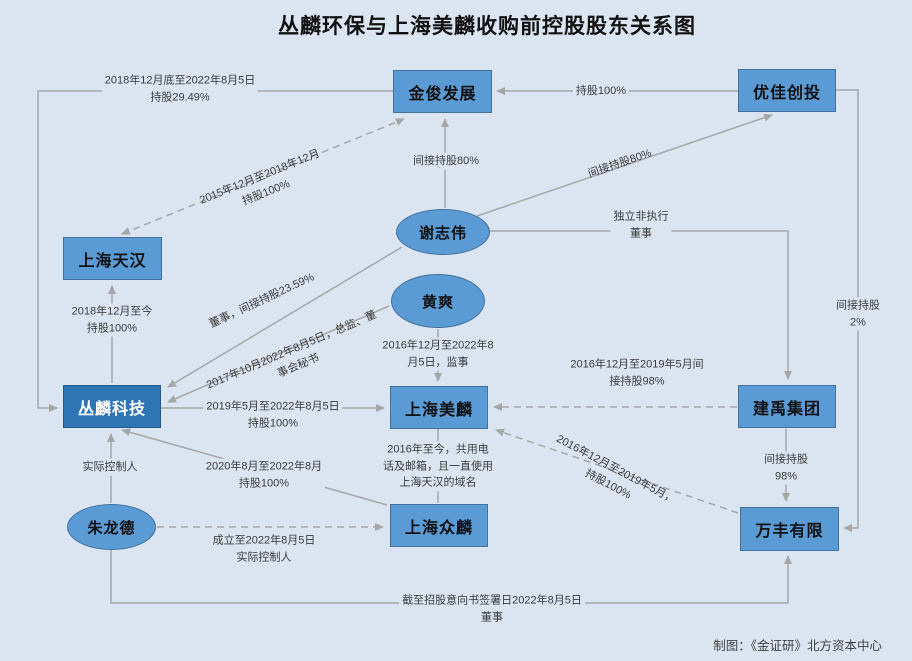  What do you see at coordinates (492, 609) in the screenshot?
I see `edge-label-zhu-wanfeng: 截至招股意向书签署日2022年8月5日 董事` at bounding box center [492, 609].